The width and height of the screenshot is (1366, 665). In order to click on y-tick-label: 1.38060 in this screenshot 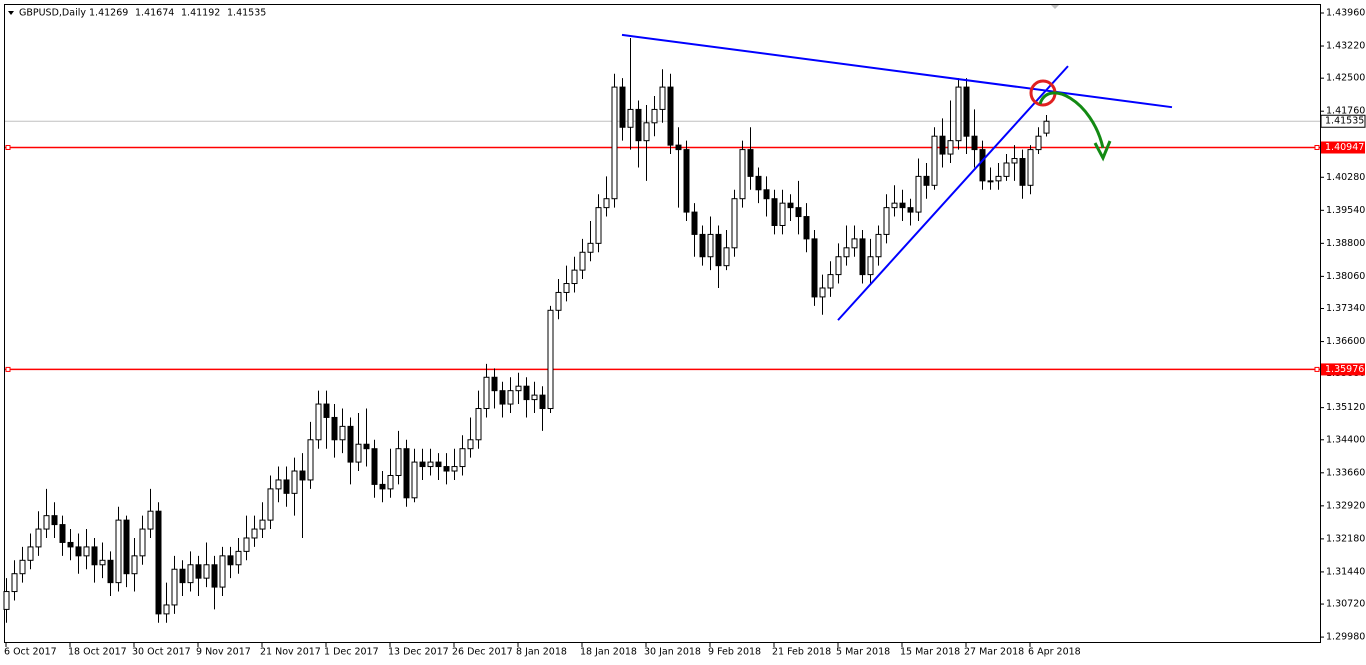, I will do `click(1345, 276)`.